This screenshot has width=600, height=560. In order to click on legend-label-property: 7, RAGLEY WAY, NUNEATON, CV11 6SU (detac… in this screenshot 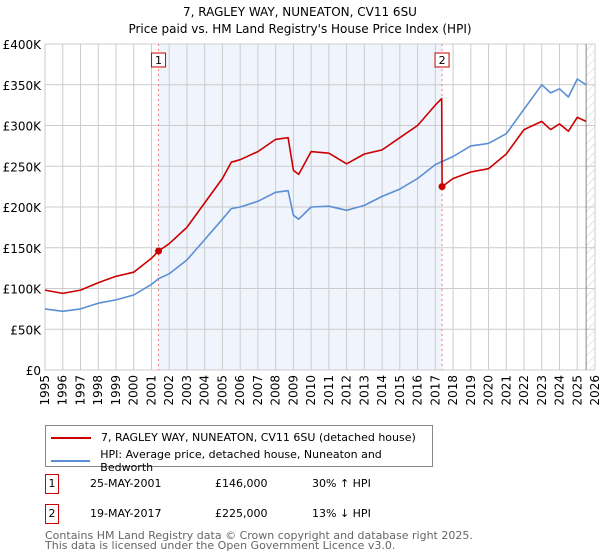, I will do `click(258, 437)`.